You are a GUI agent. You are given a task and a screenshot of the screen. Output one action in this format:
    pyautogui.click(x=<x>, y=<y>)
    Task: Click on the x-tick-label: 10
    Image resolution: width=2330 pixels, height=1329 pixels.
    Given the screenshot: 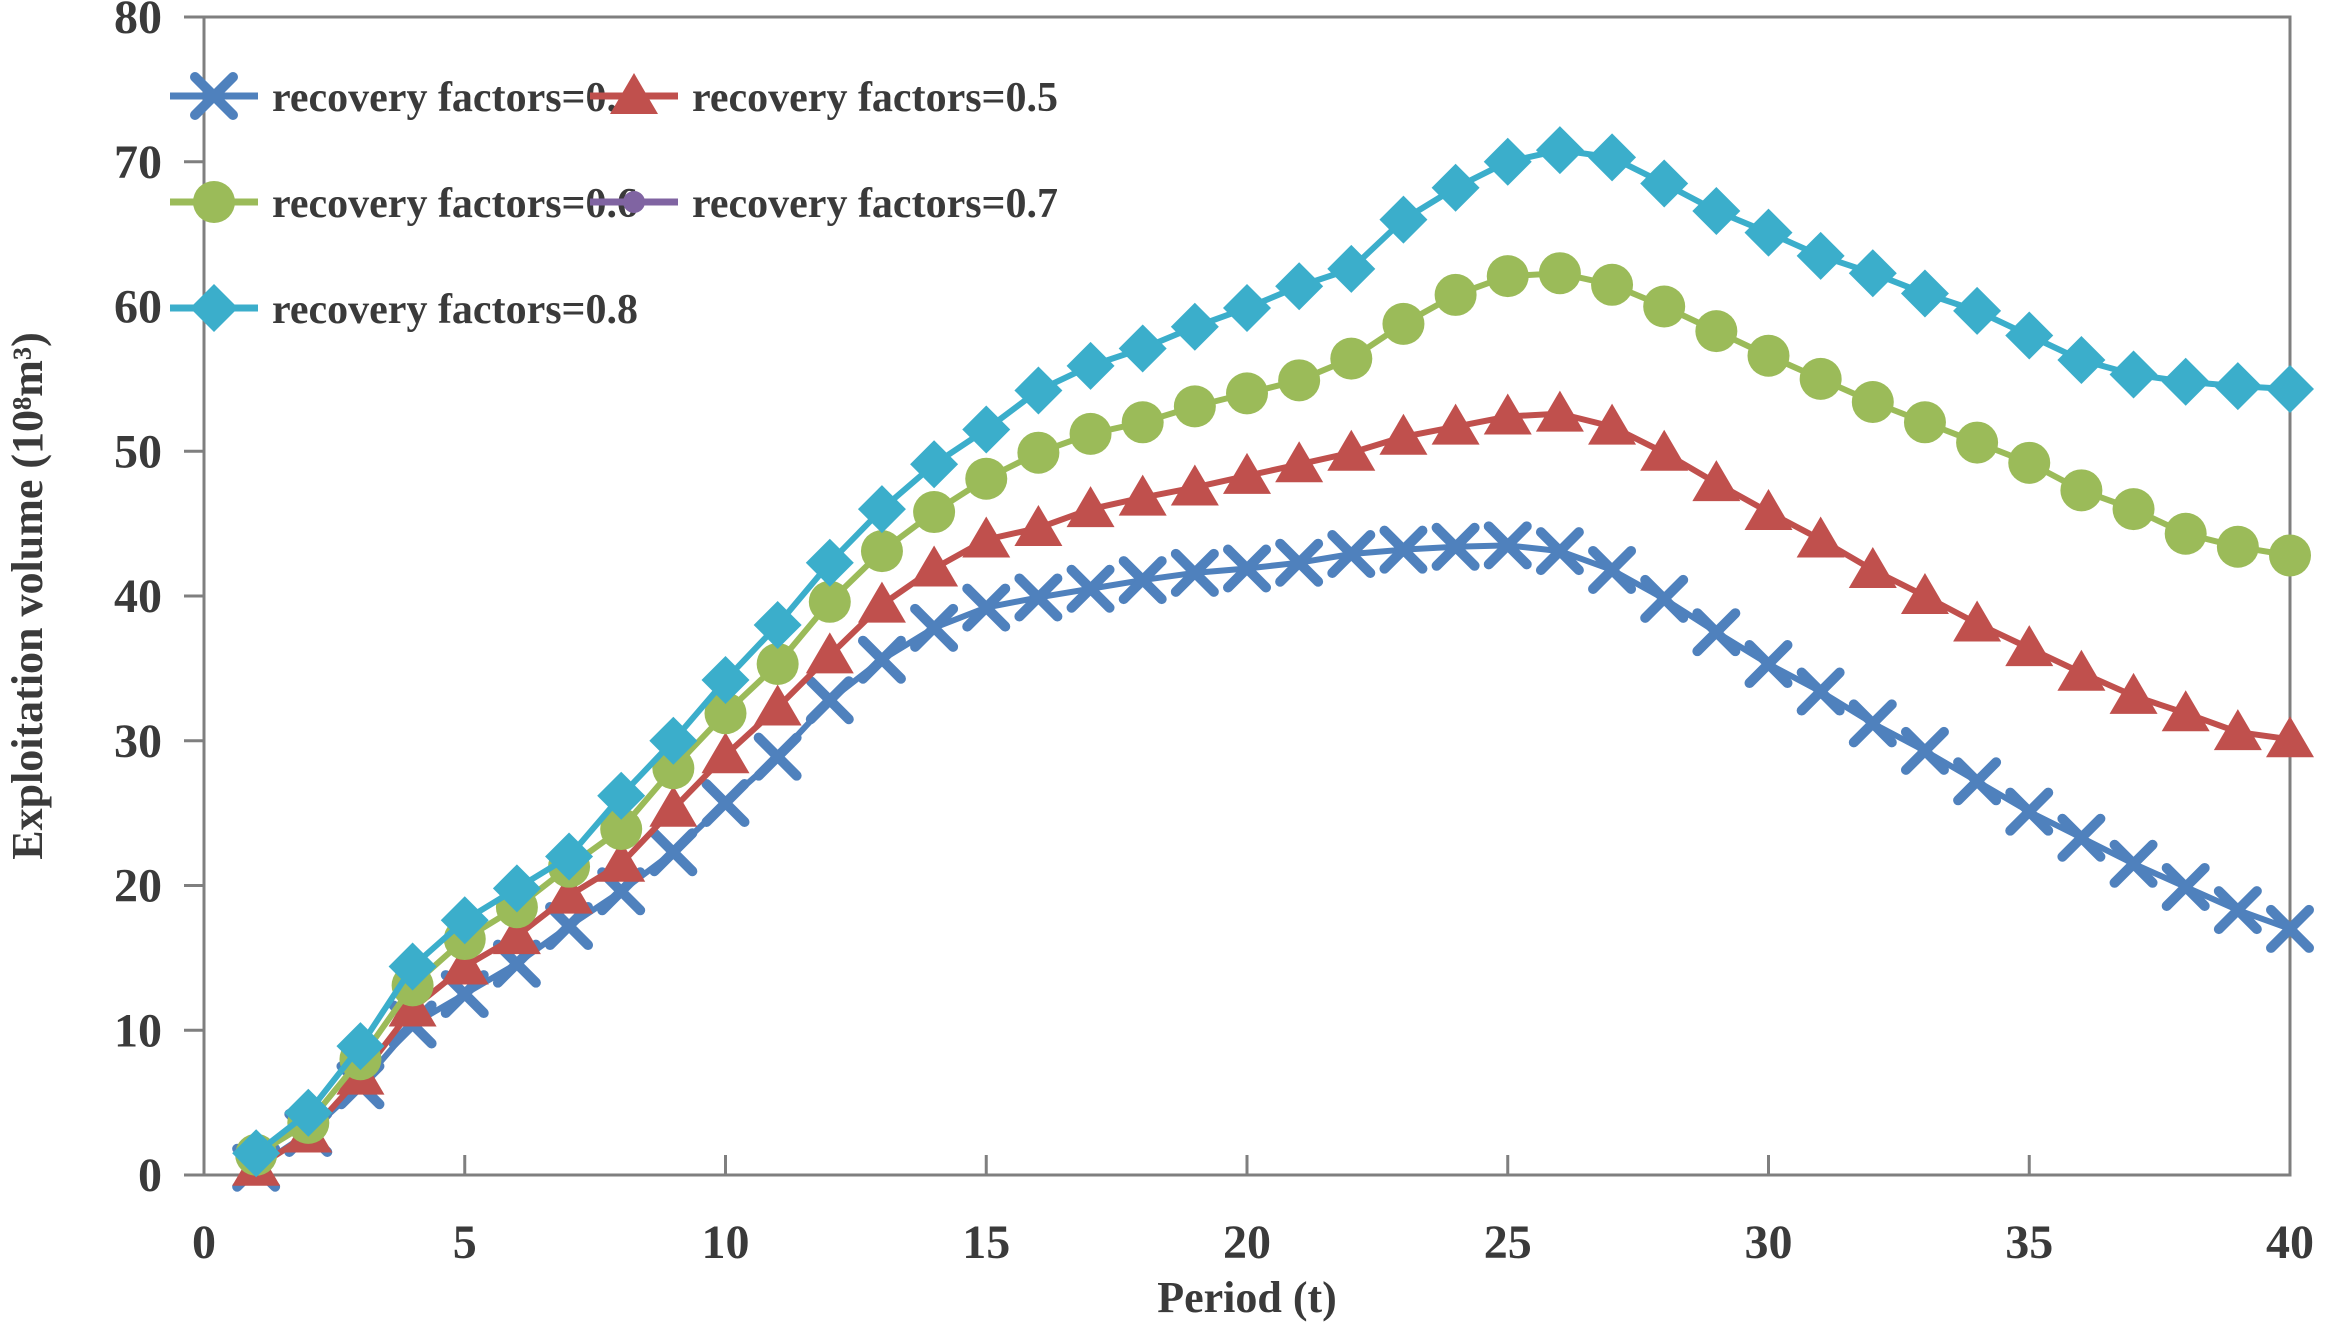 What is the action you would take?
    pyautogui.click(x=726, y=1242)
    